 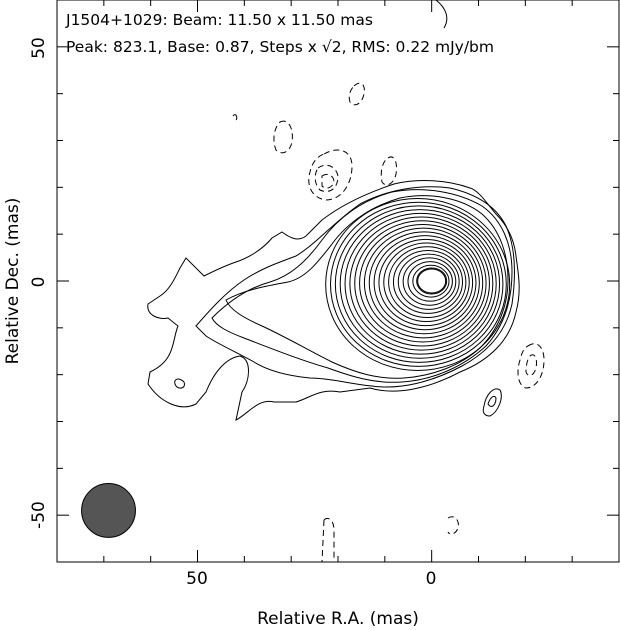 What do you see at coordinates (39, 515) in the screenshot?
I see `y-tick-label-minus50: -50` at bounding box center [39, 515].